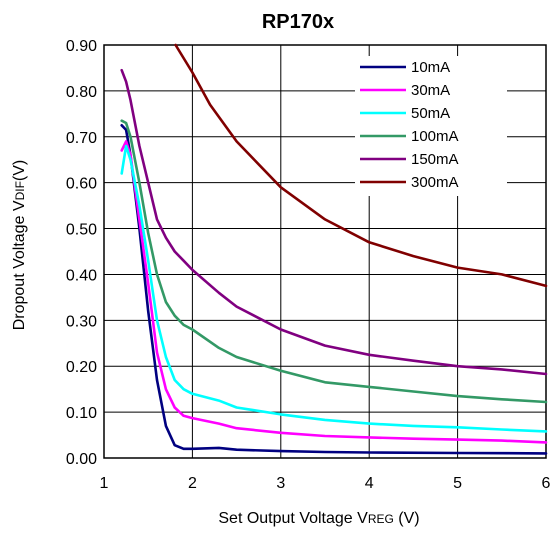 This screenshot has height=537, width=555. I want to click on legend-label-100ma: 100mA, so click(435, 136).